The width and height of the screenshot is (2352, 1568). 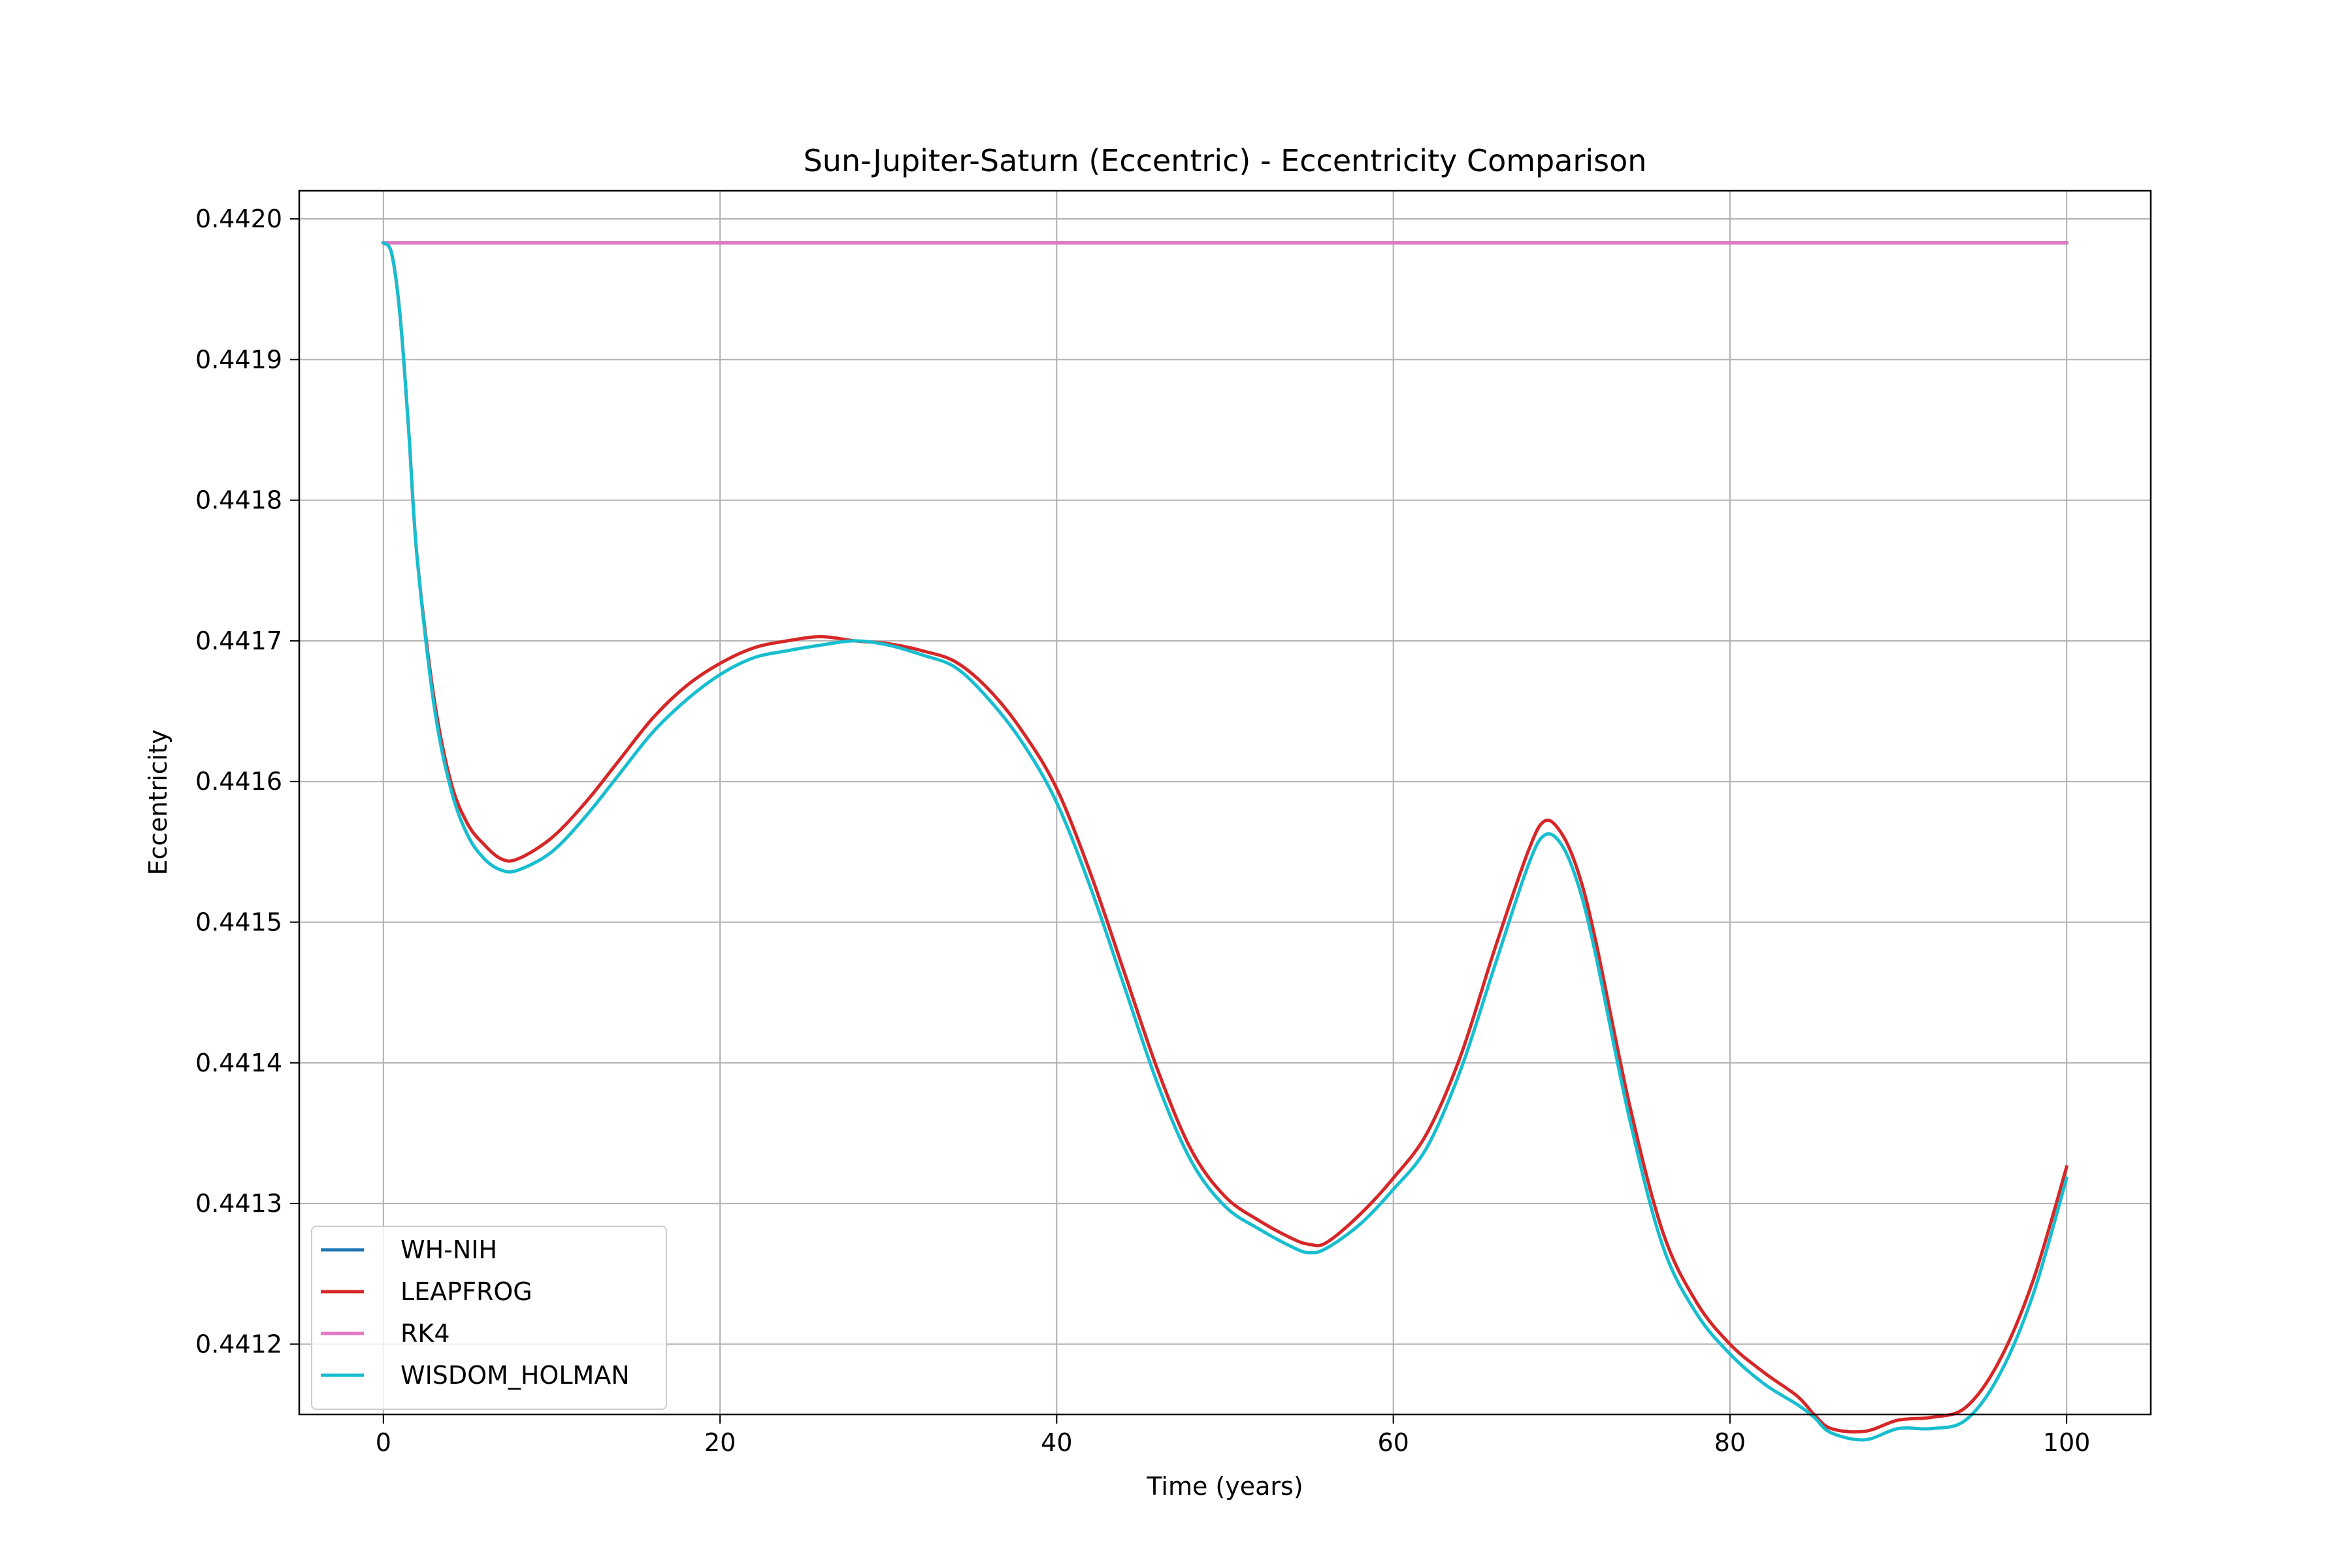 I want to click on y-tick-label: 0.4419, so click(x=238, y=359).